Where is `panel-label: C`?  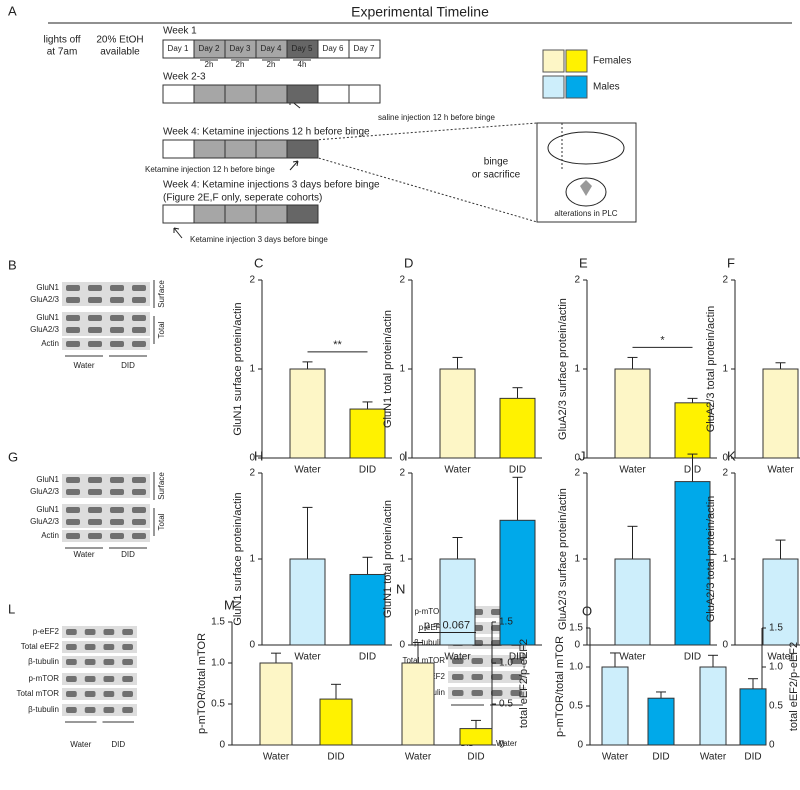 panel-label: C is located at coordinates (258, 262).